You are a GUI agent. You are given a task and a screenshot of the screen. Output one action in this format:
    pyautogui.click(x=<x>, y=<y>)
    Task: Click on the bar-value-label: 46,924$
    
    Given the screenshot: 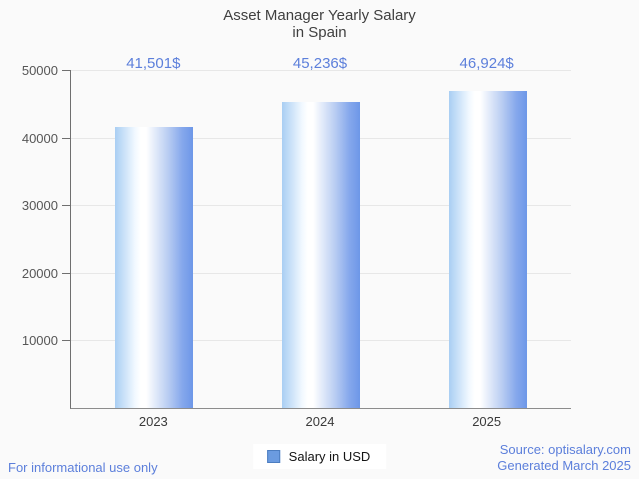 What is the action you would take?
    pyautogui.click(x=486, y=63)
    